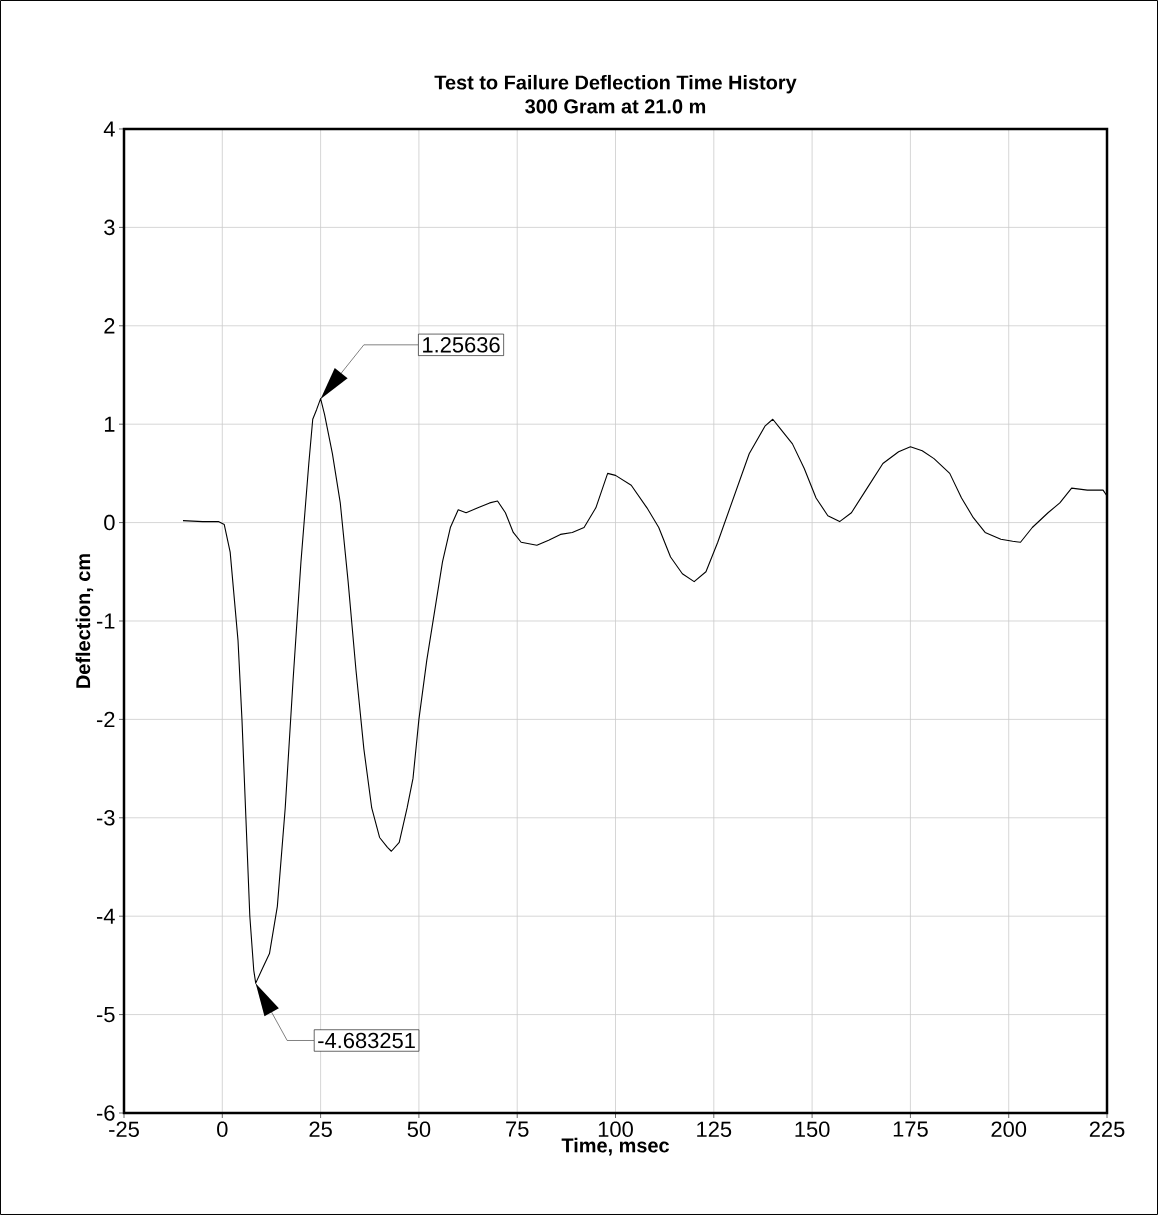  What do you see at coordinates (105, 1113) in the screenshot?
I see `y-tick-label: -6` at bounding box center [105, 1113].